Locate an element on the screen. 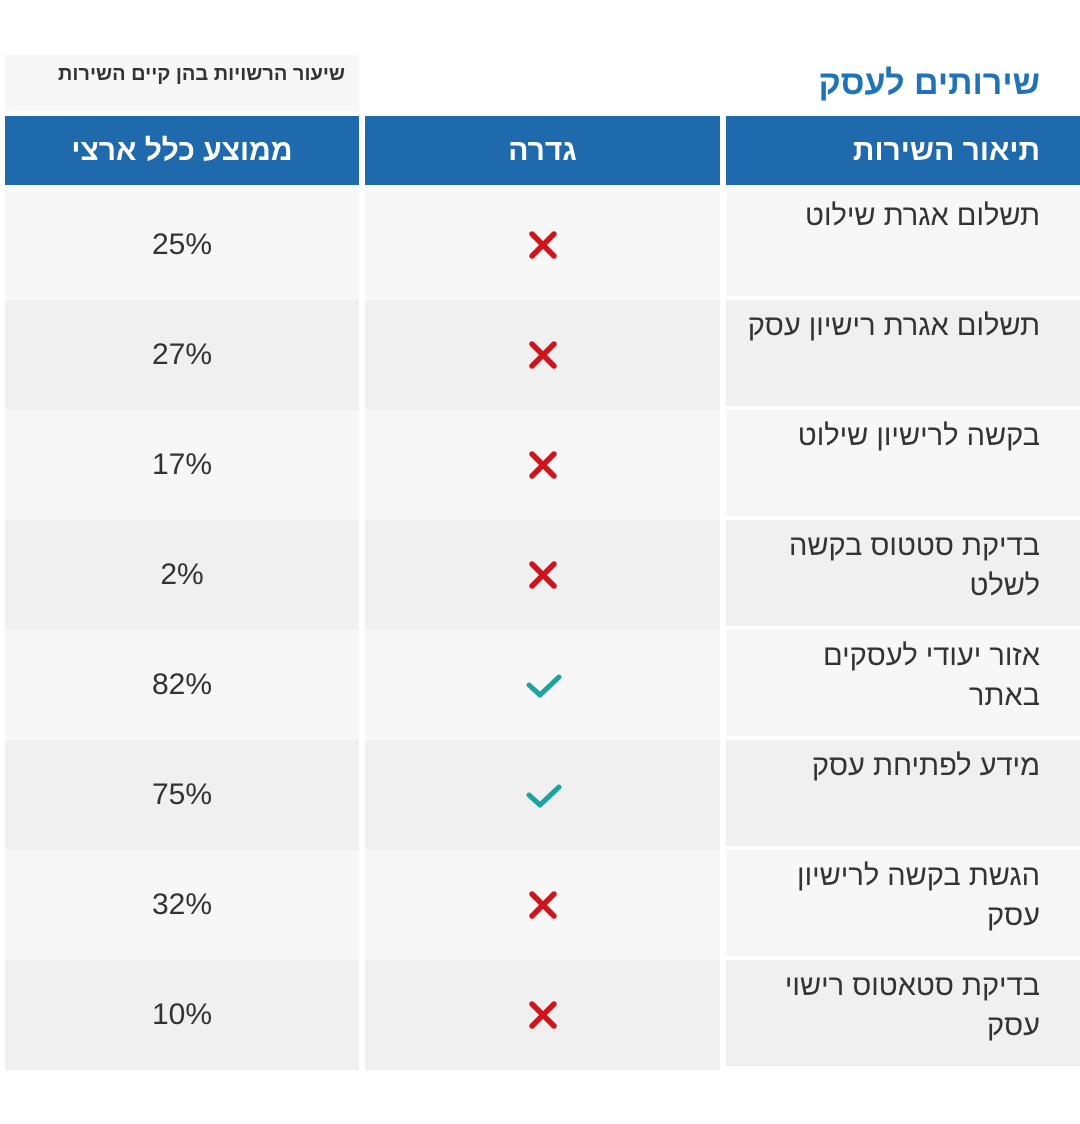 Image resolution: width=1080 pixels, height=1124 pixels. national-avg-value: 27% is located at coordinates (182, 354).